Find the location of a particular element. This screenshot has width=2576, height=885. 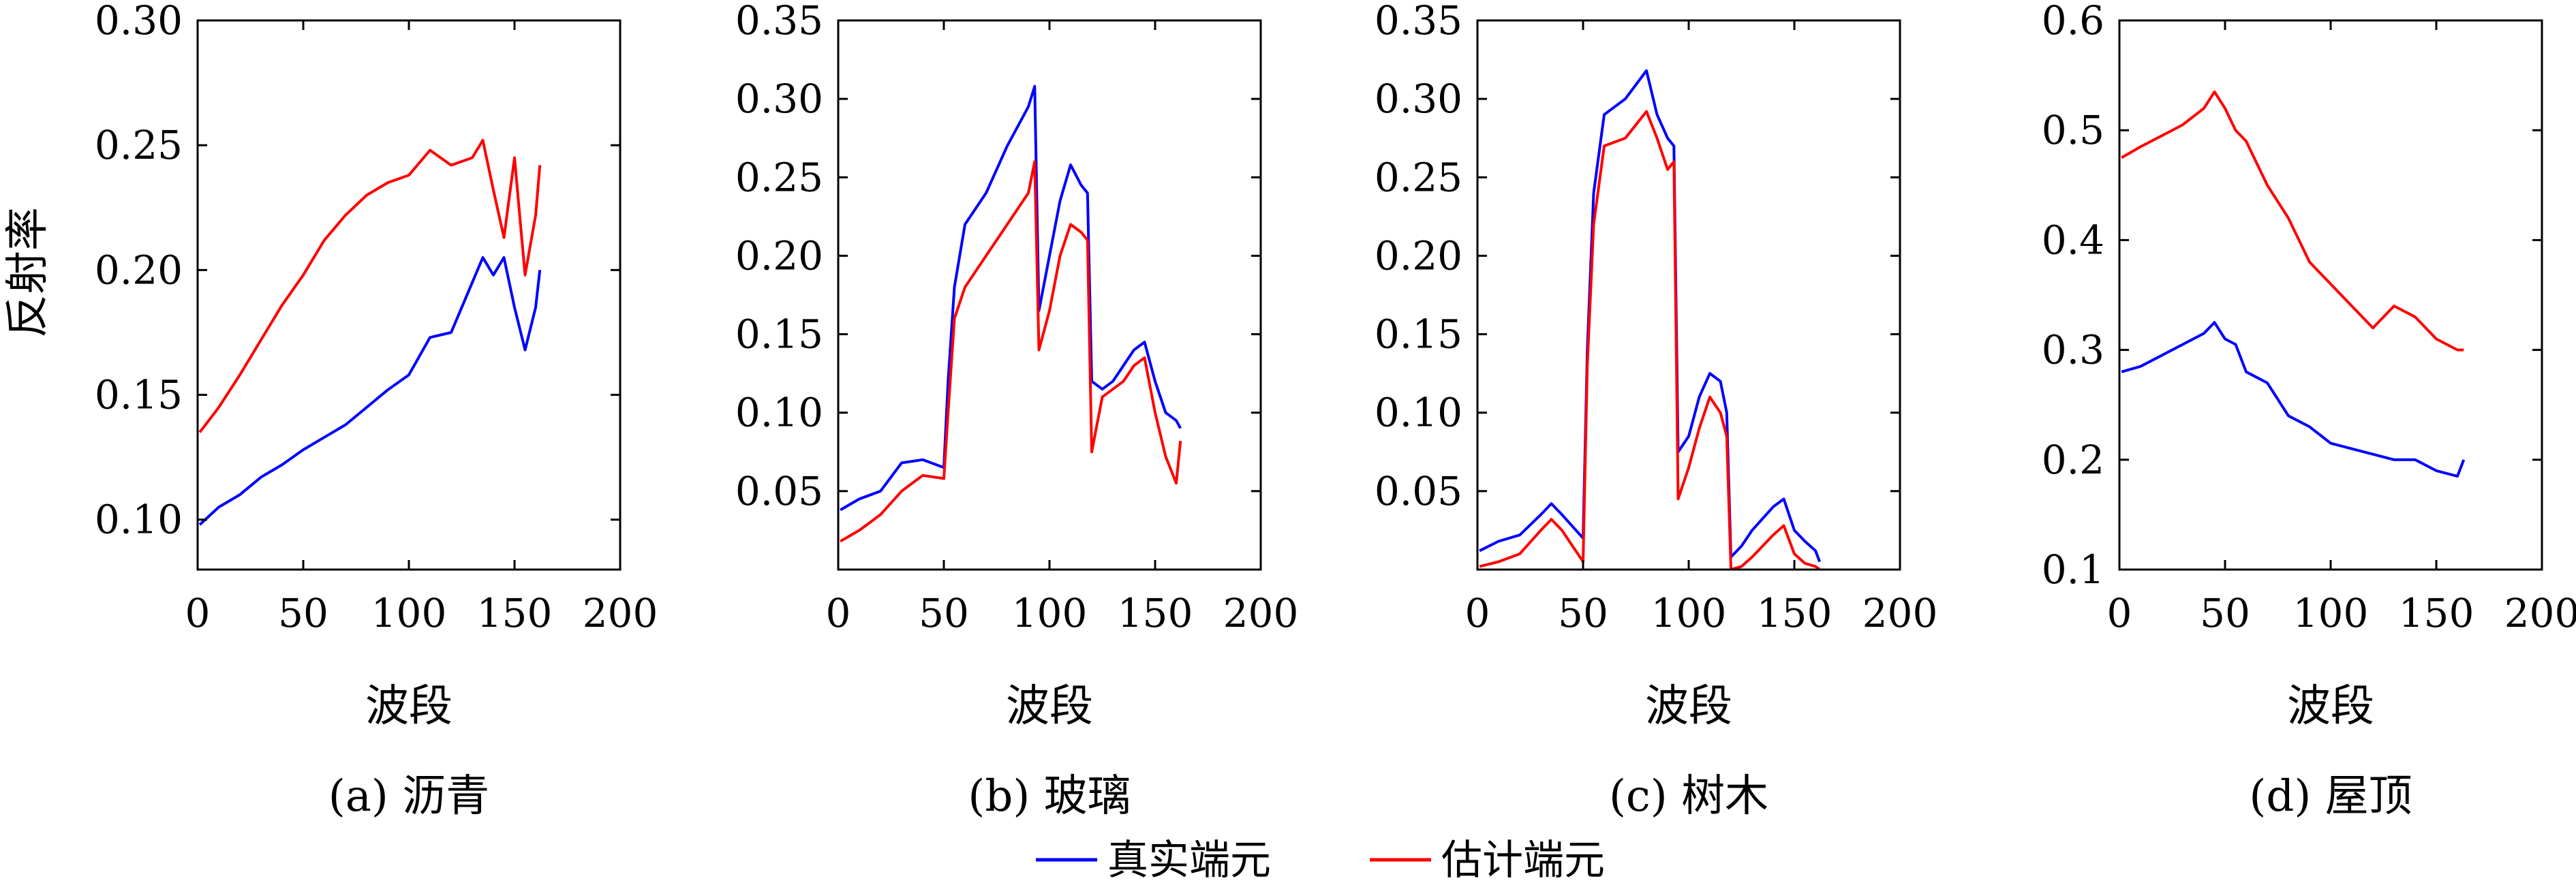

legend-label-est: 估计端元 is located at coordinates (1523, 861).